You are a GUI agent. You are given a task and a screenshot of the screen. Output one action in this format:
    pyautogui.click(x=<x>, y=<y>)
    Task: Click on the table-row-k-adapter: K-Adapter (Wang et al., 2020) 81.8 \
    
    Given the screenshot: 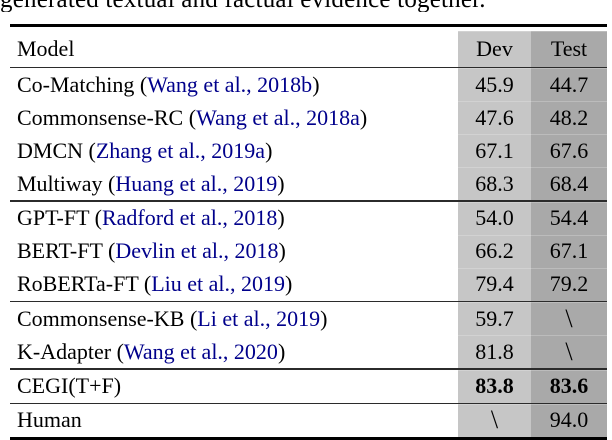 What is the action you would take?
    pyautogui.click(x=308, y=352)
    